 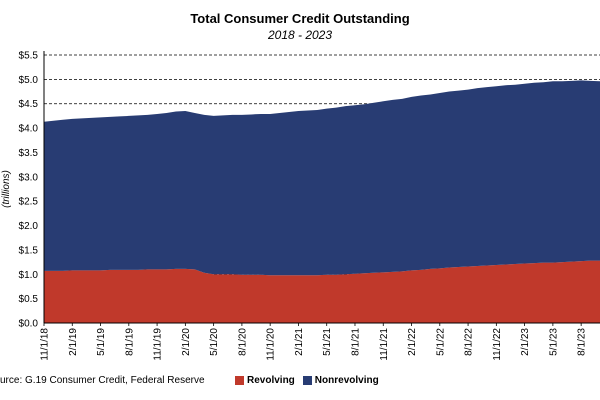 What do you see at coordinates (497, 344) in the screenshot?
I see `x-tick-label: 11/1/22` at bounding box center [497, 344].